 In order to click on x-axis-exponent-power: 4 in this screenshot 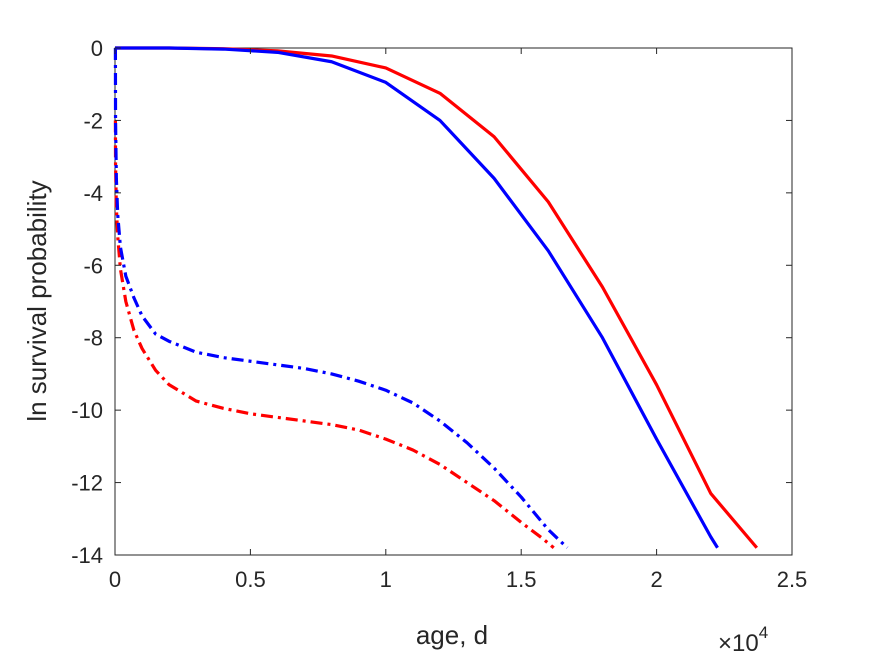, I will do `click(763, 632)`.